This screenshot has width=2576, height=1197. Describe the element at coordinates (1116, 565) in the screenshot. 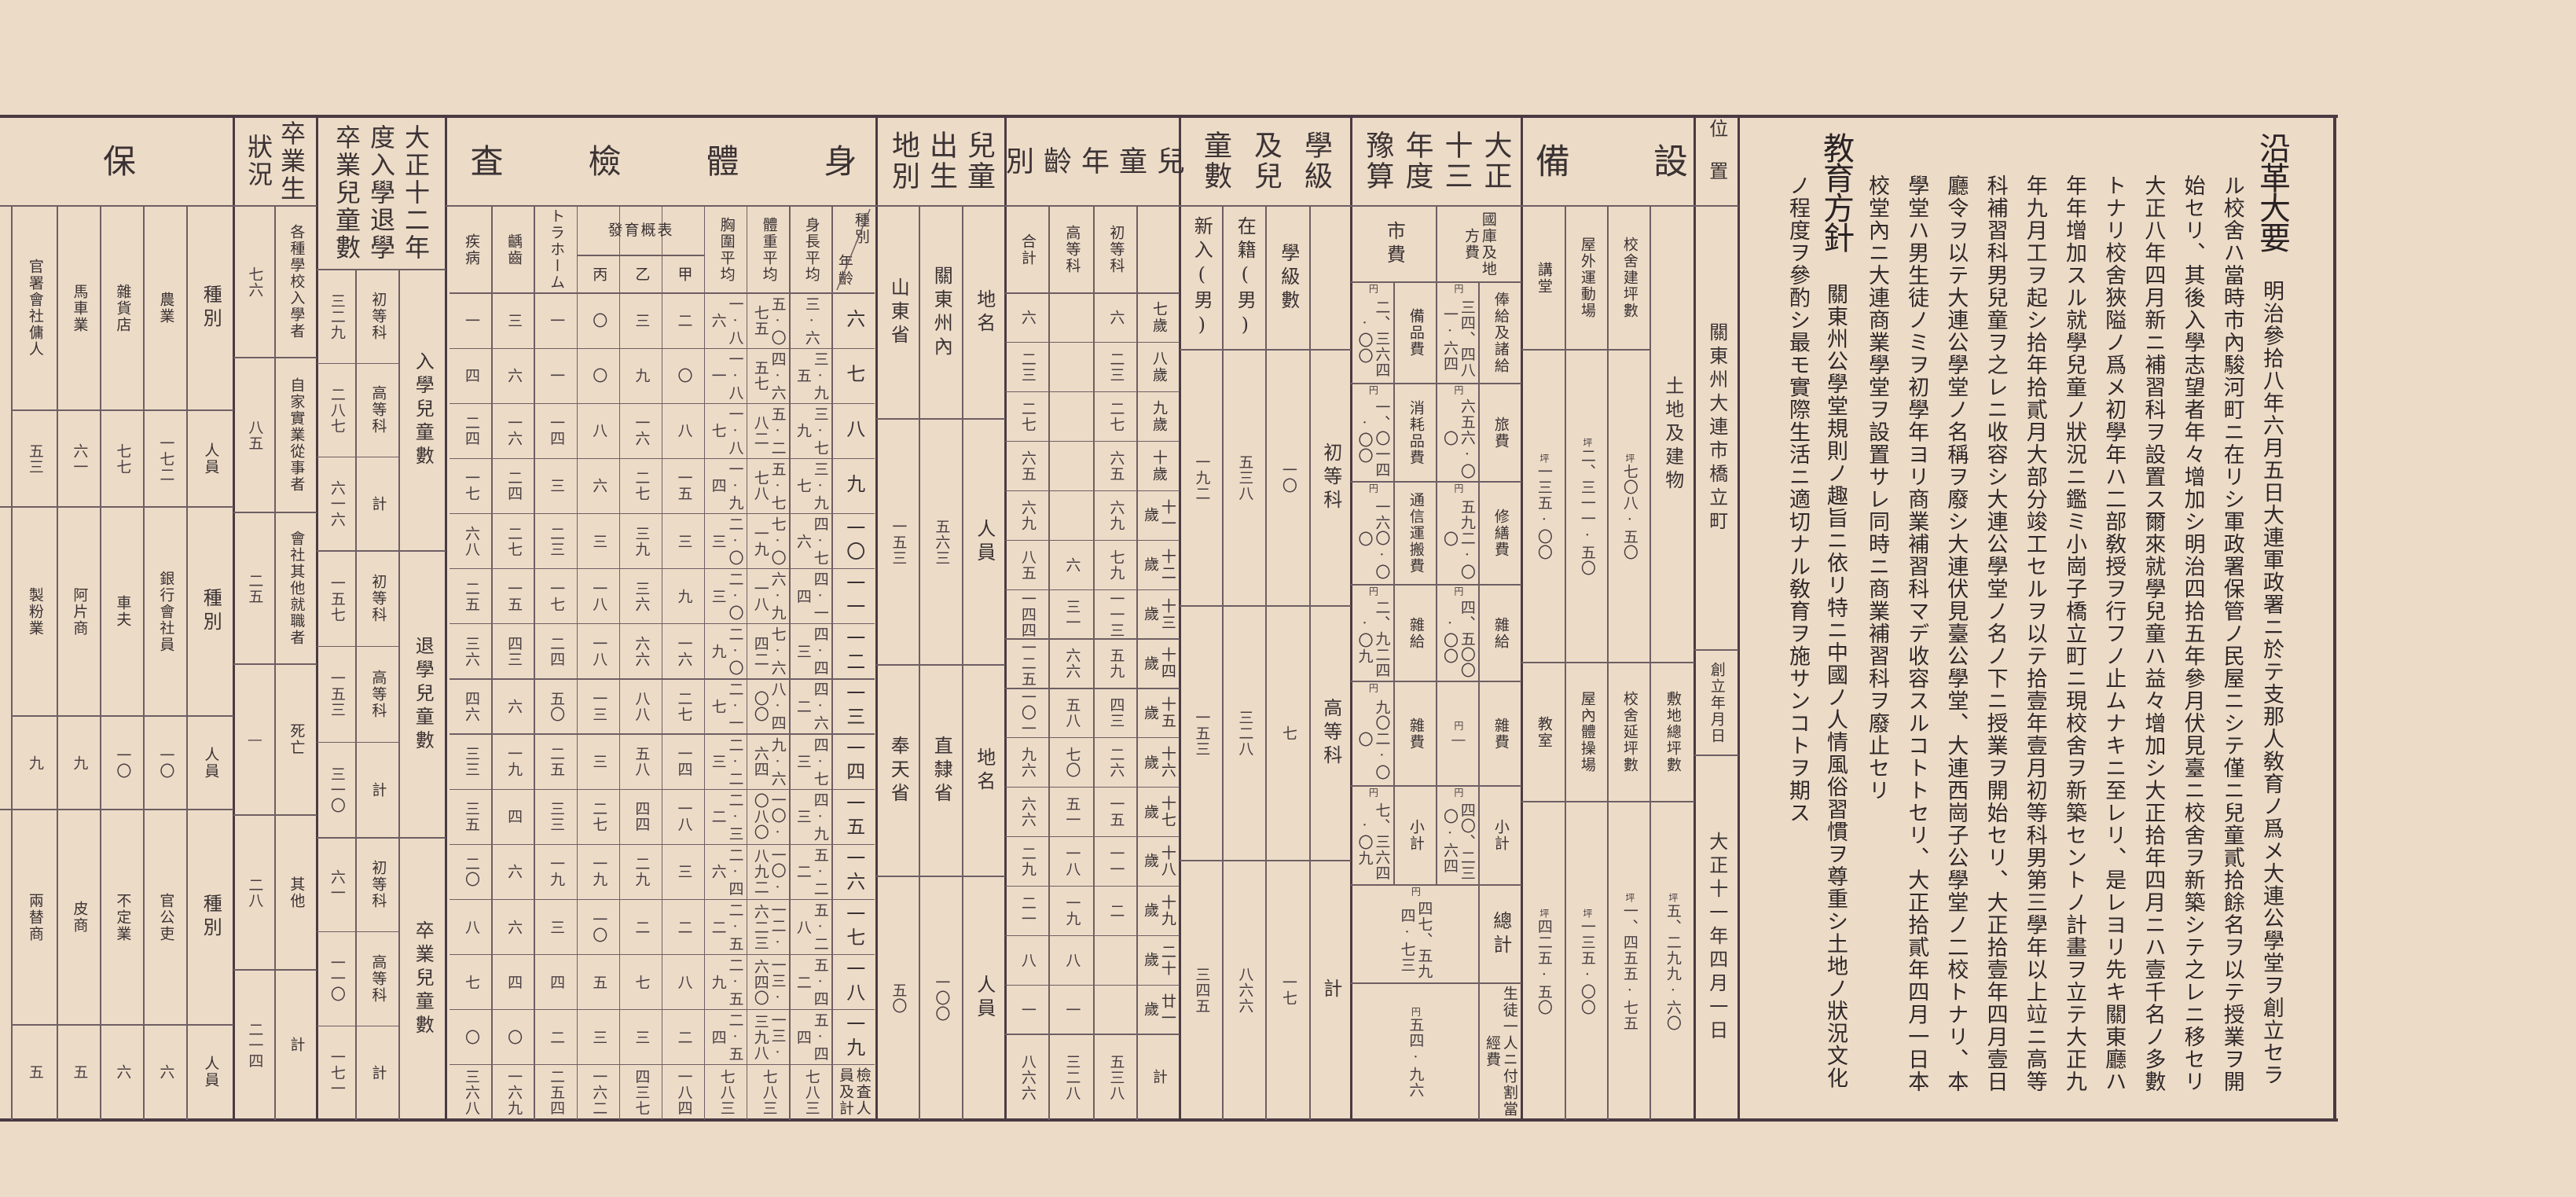

I see `age-value: 七九` at that location.